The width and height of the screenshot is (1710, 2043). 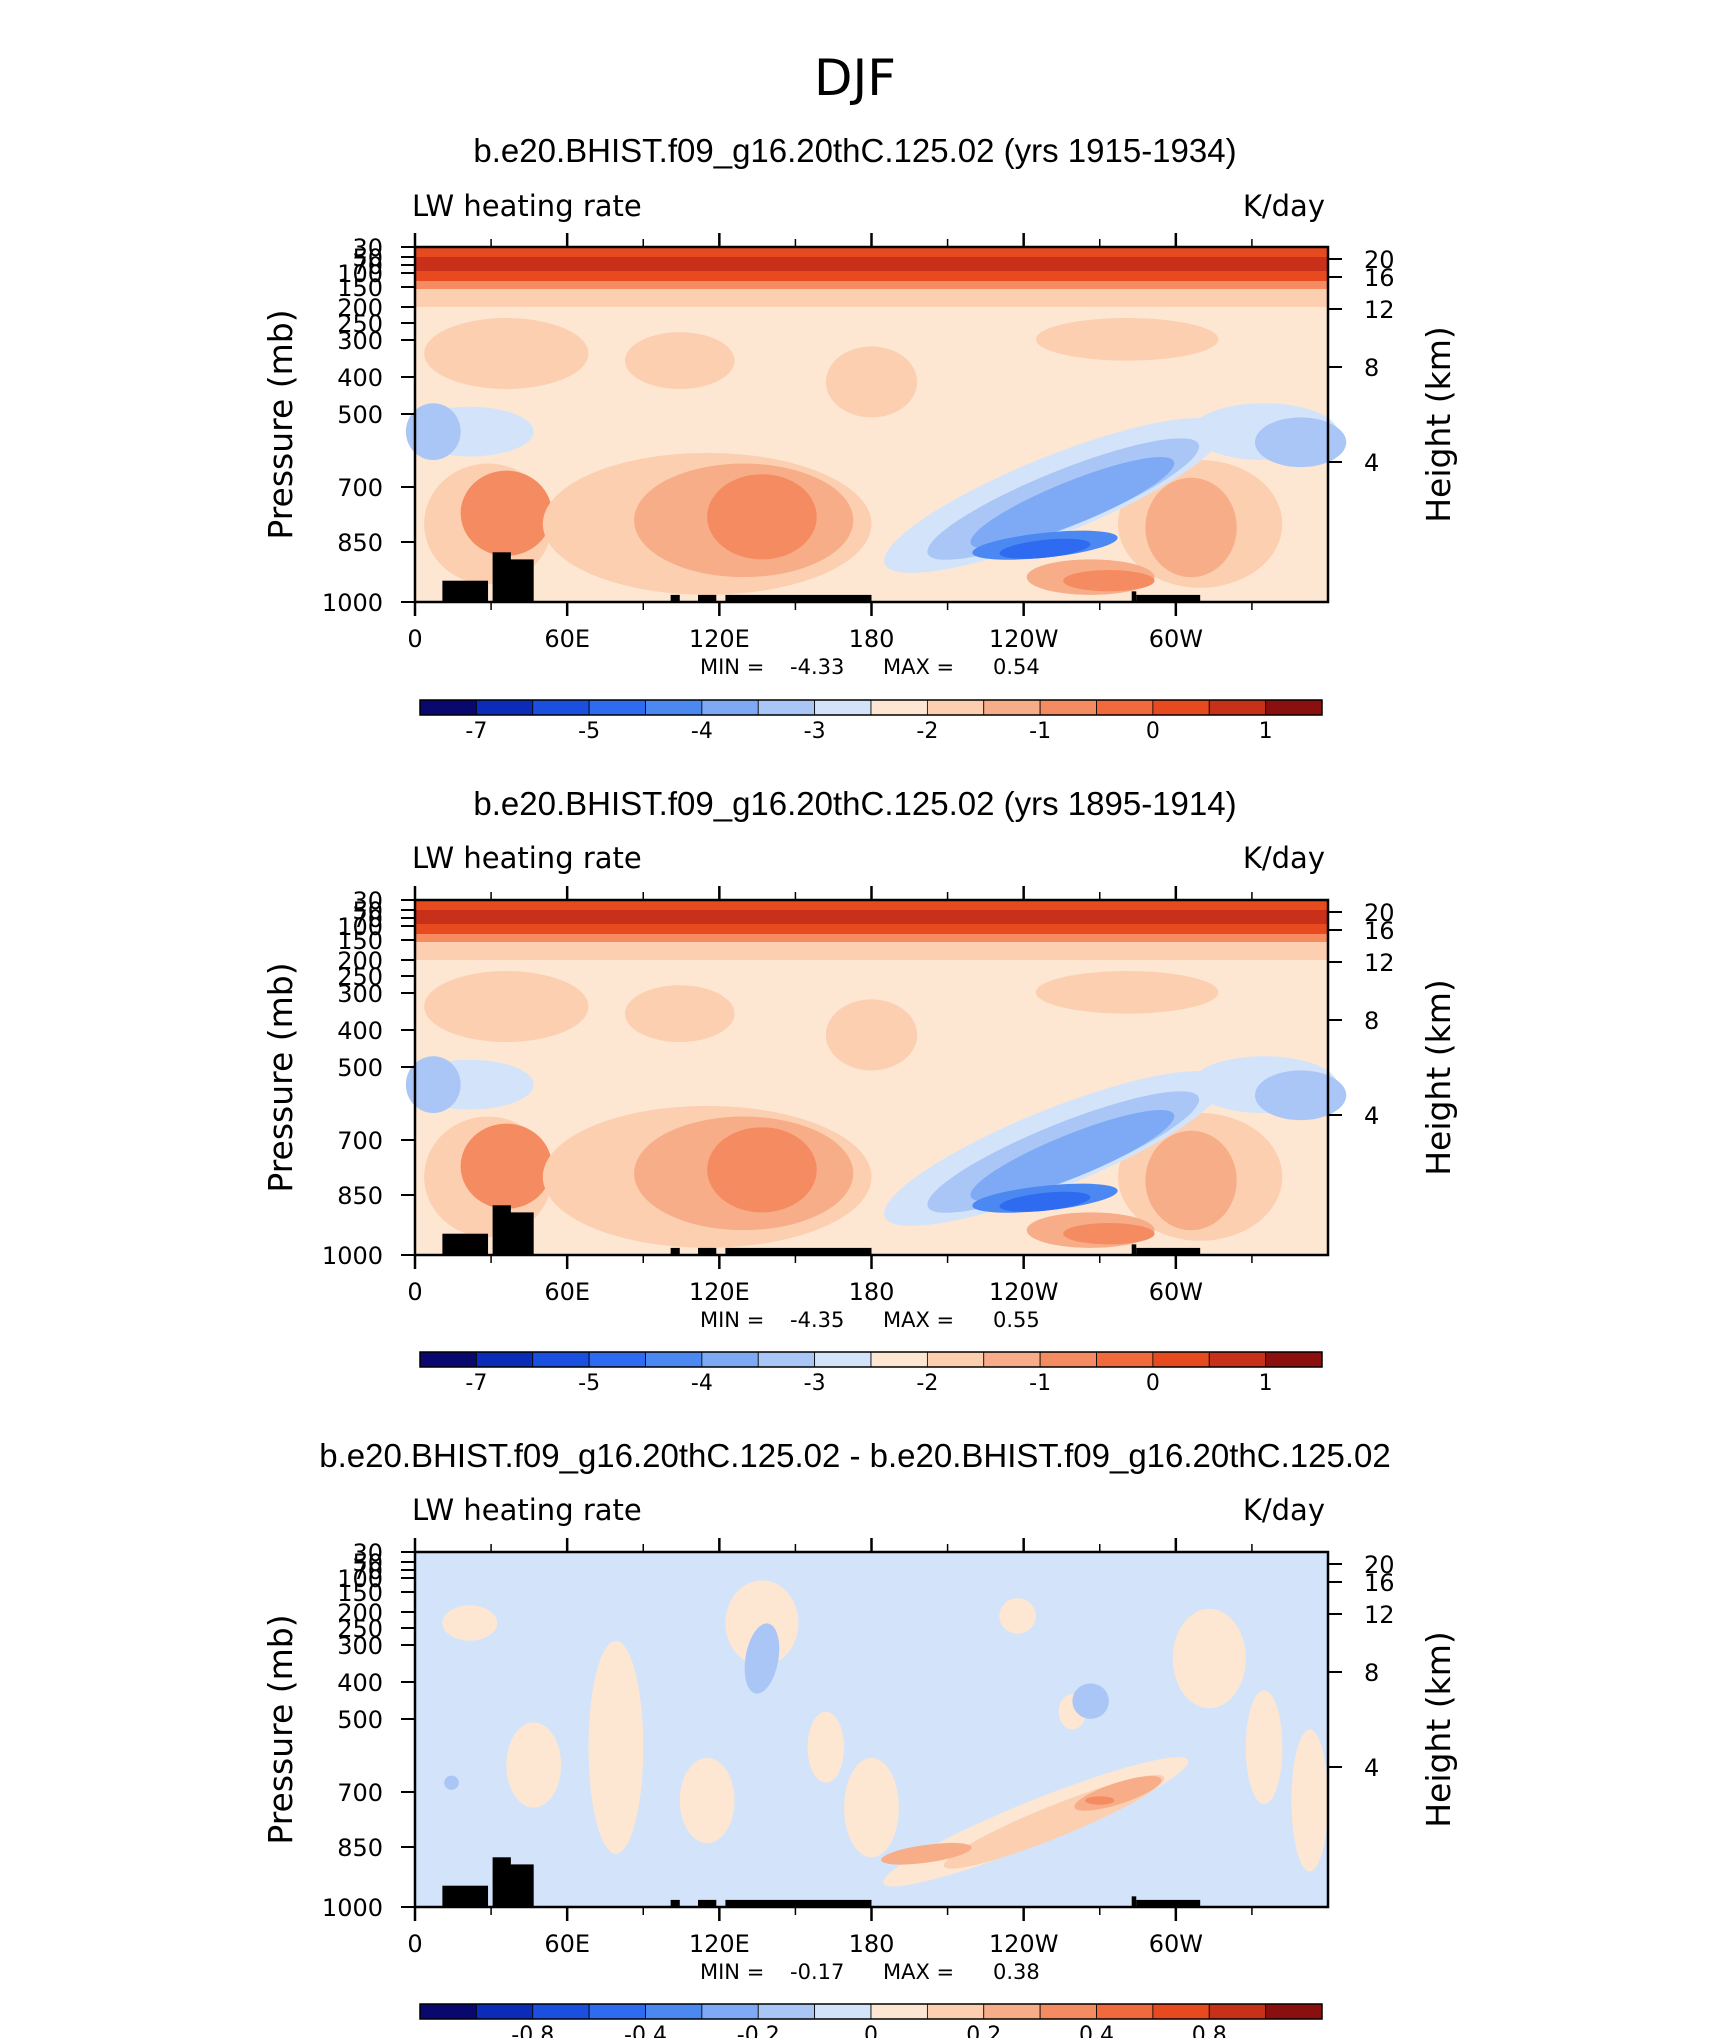 I want to click on colorbar-label: -0.4, so click(x=645, y=2030).